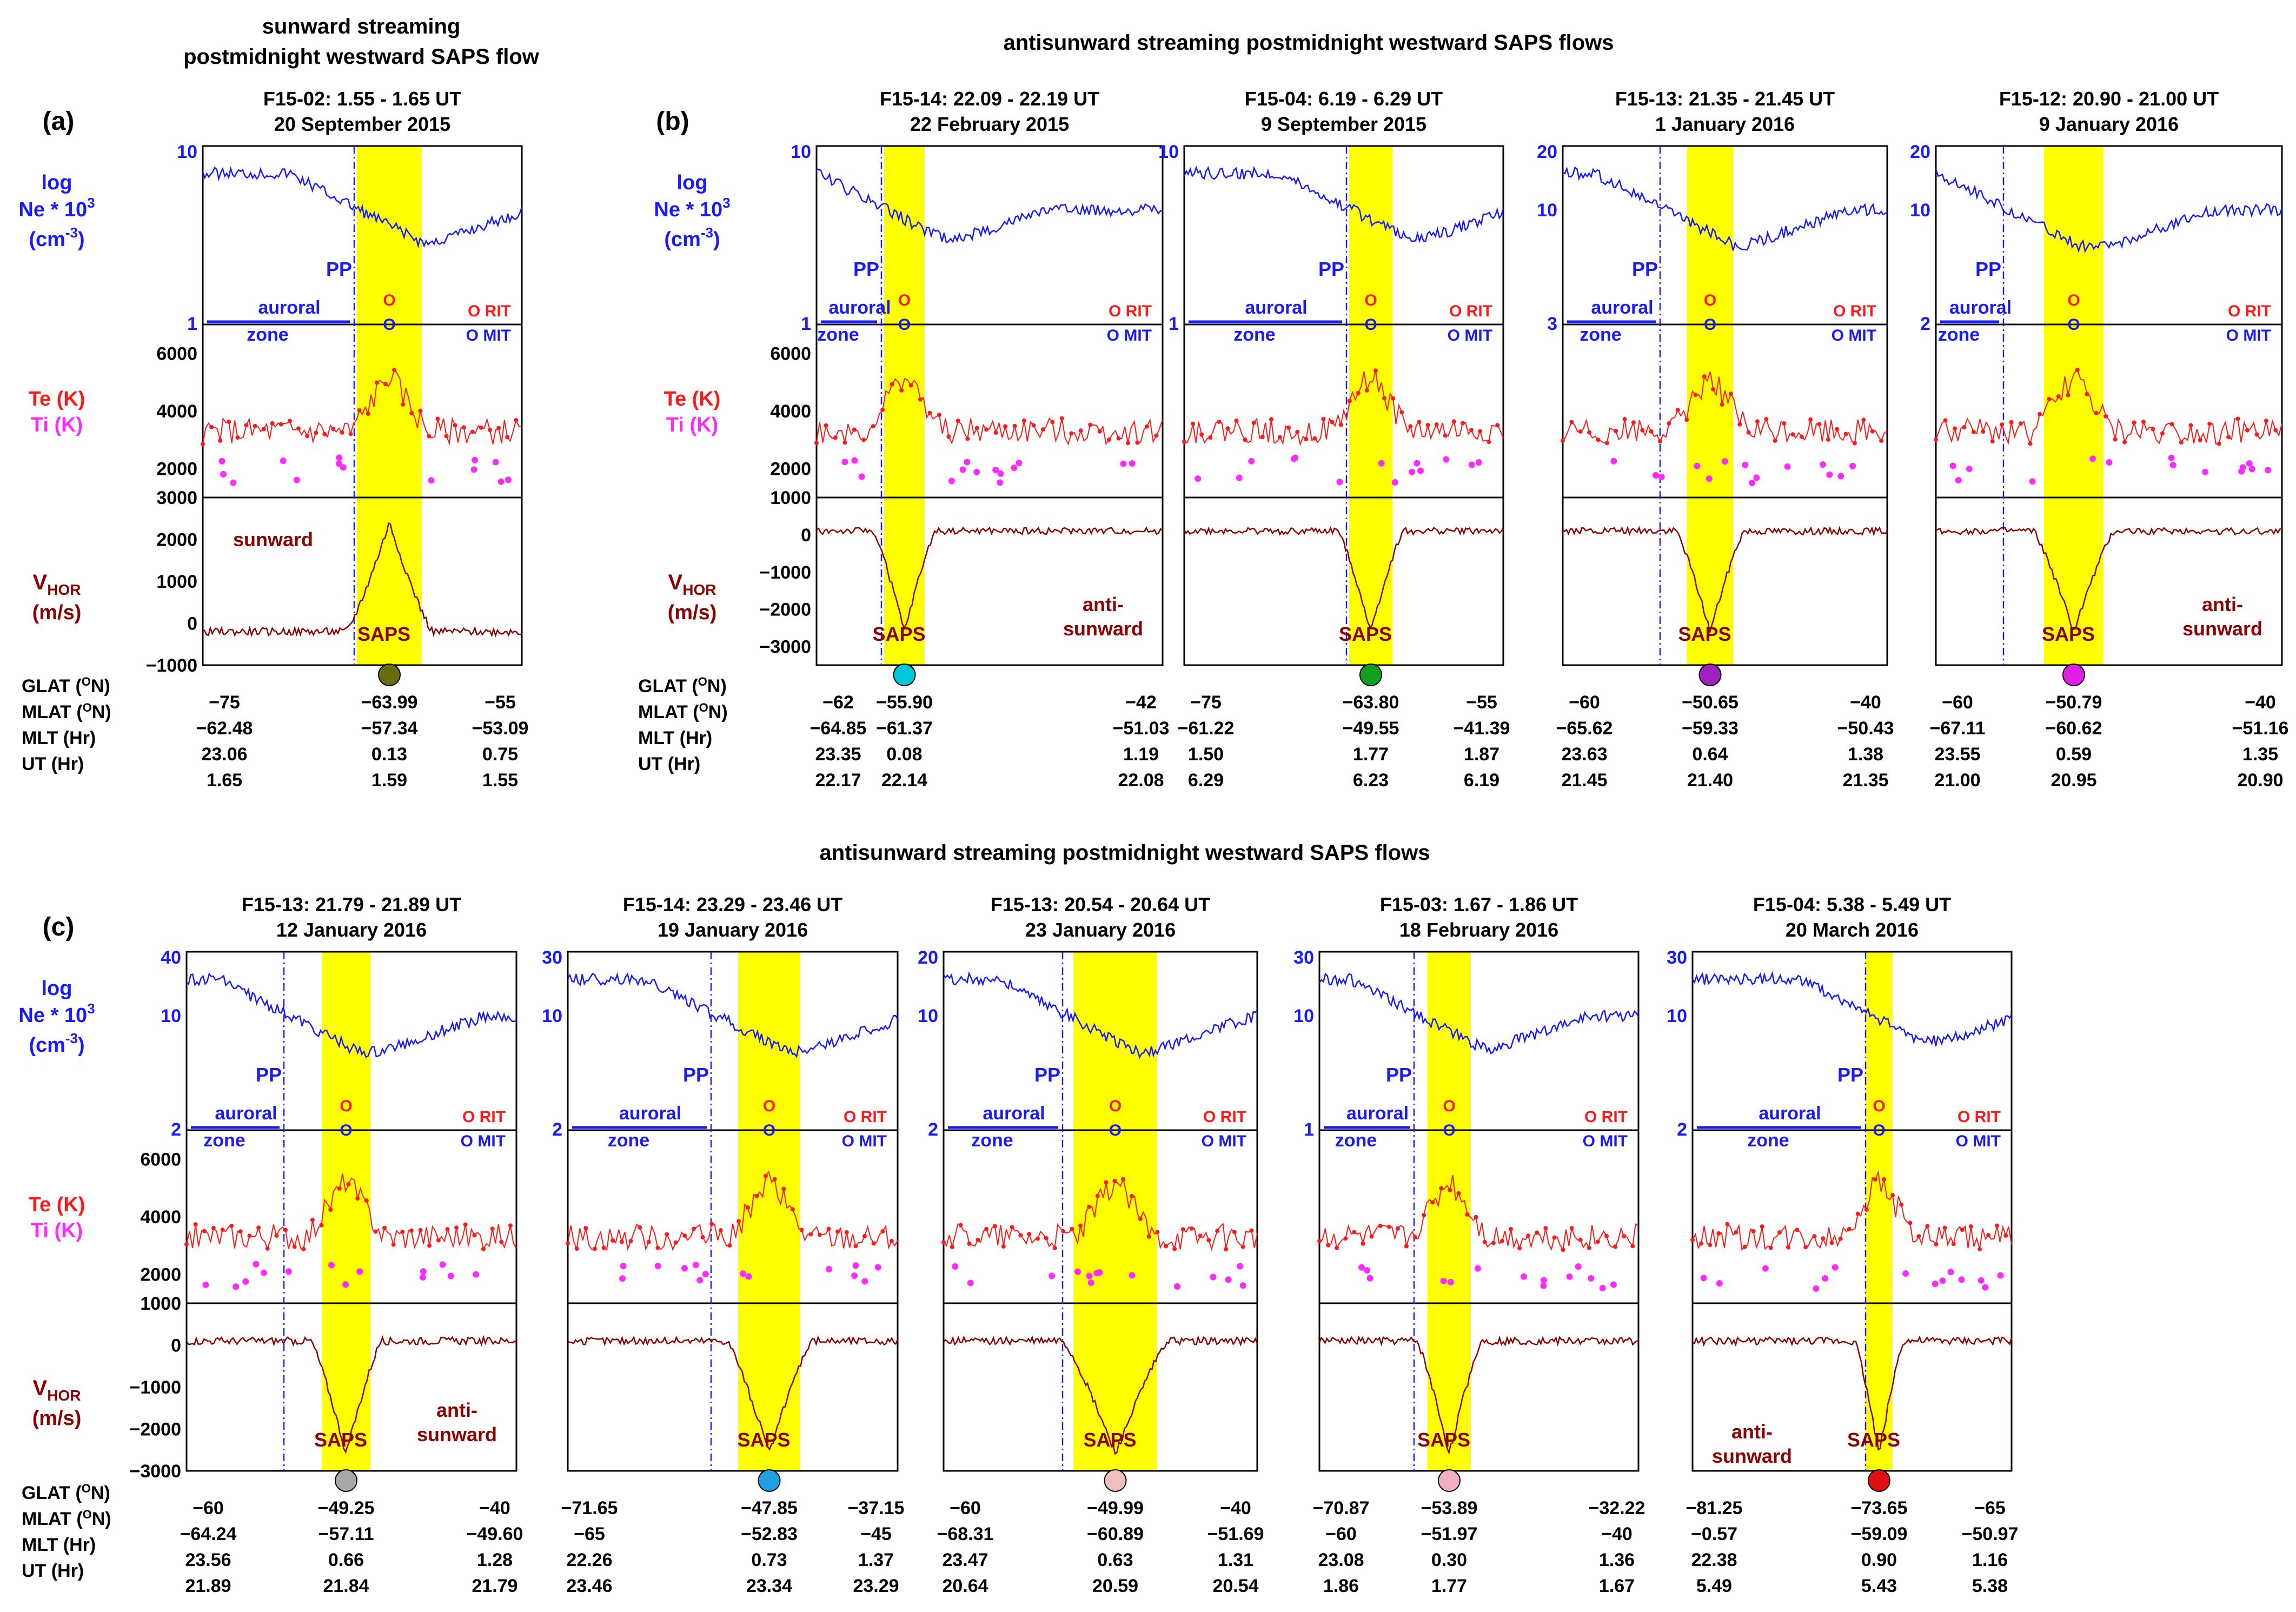  Describe the element at coordinates (1206, 729) in the screenshot. I see `mlat-values: −61.22` at that location.